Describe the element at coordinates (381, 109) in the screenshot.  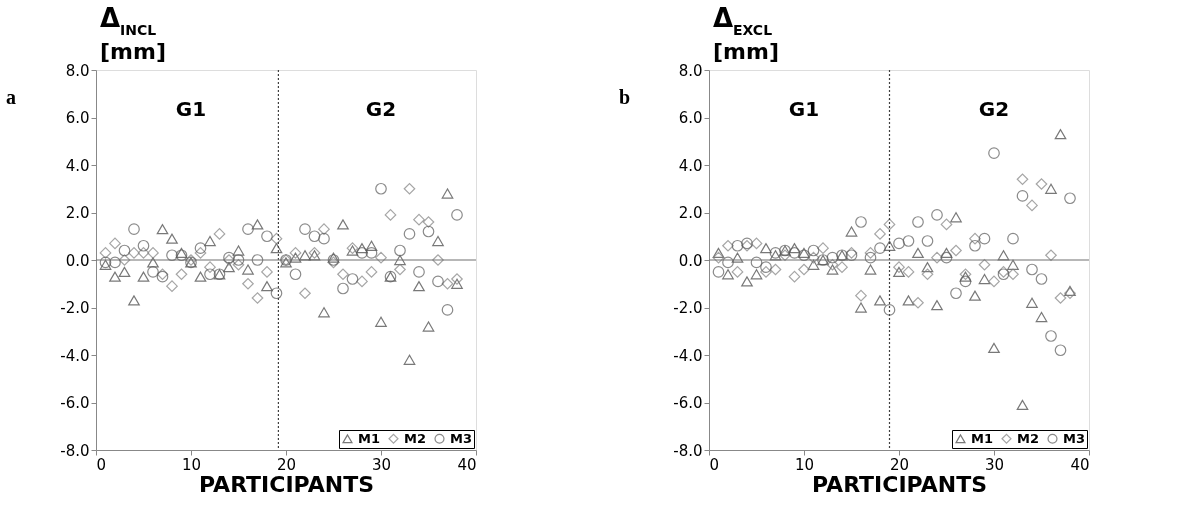
I see `annotation: G2` at that location.